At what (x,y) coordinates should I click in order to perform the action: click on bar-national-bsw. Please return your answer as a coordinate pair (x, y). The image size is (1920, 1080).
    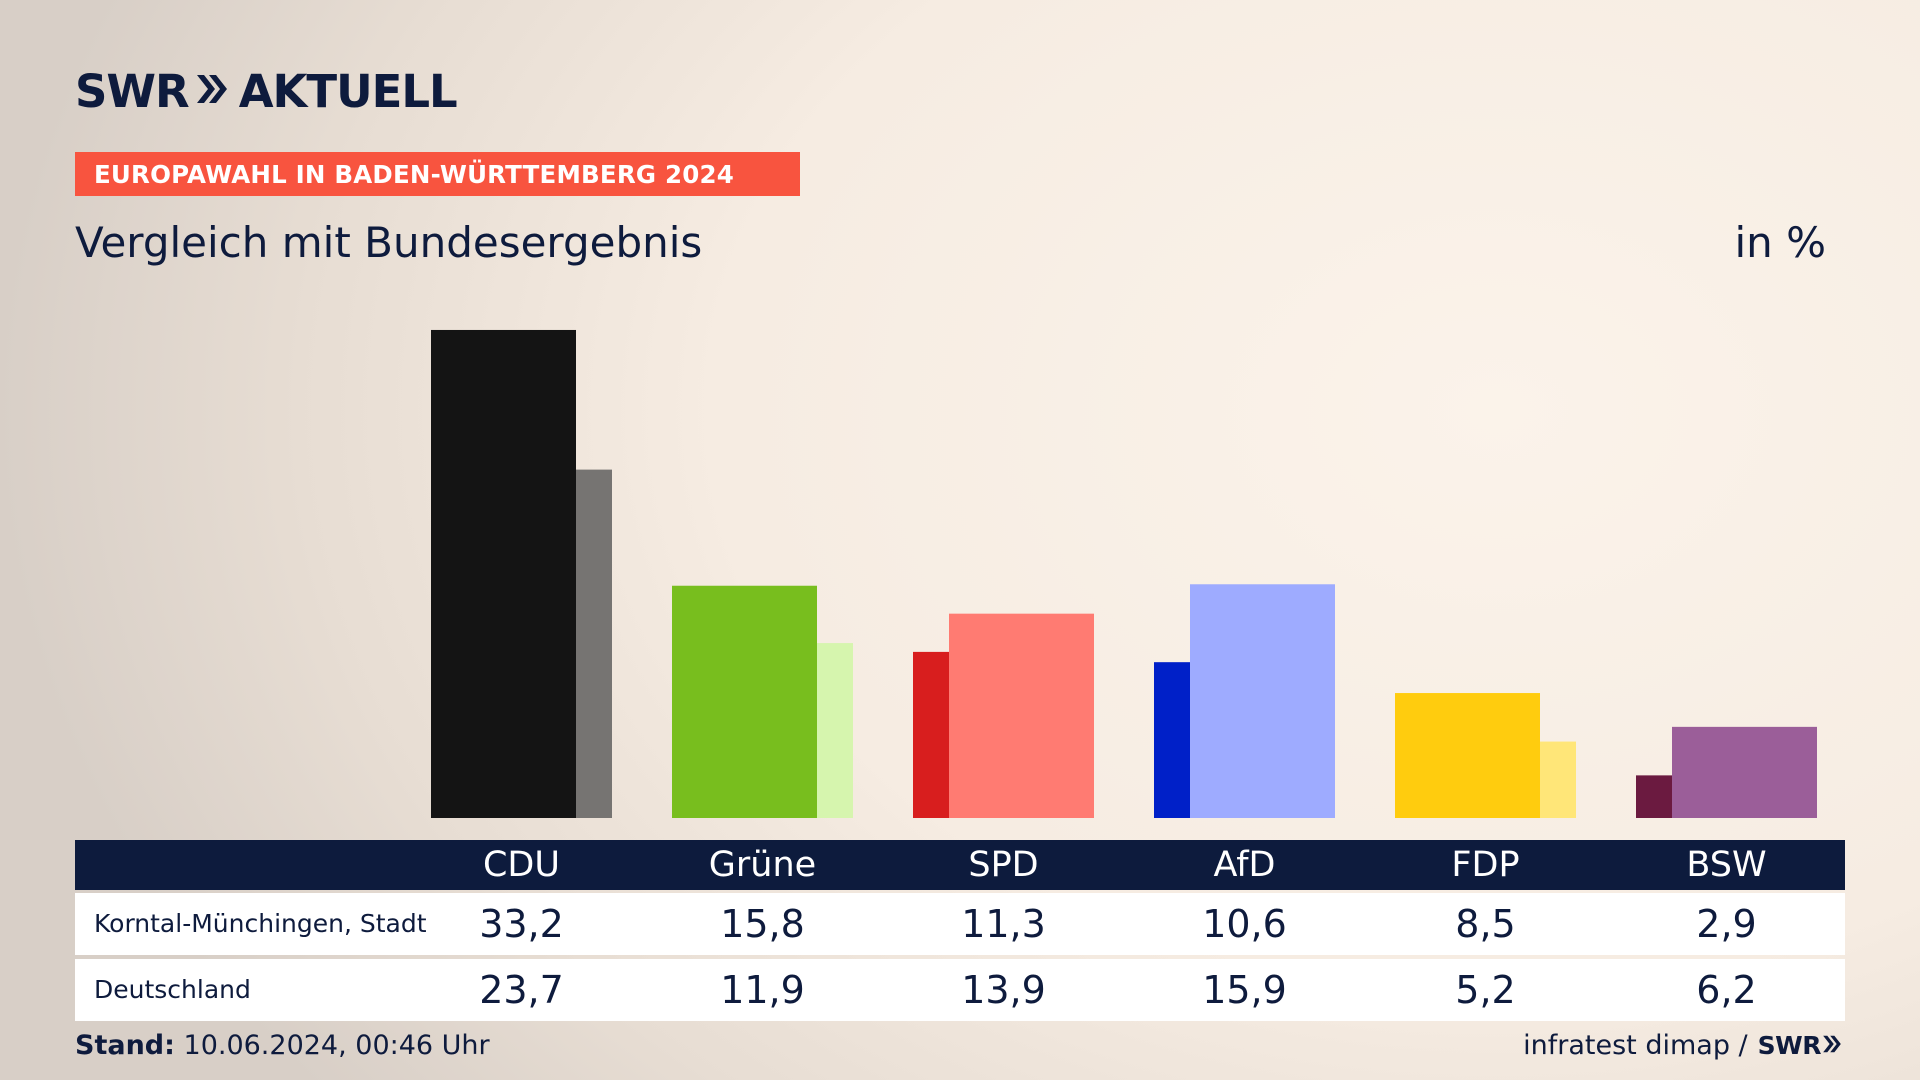
    Looking at the image, I should click on (1744, 772).